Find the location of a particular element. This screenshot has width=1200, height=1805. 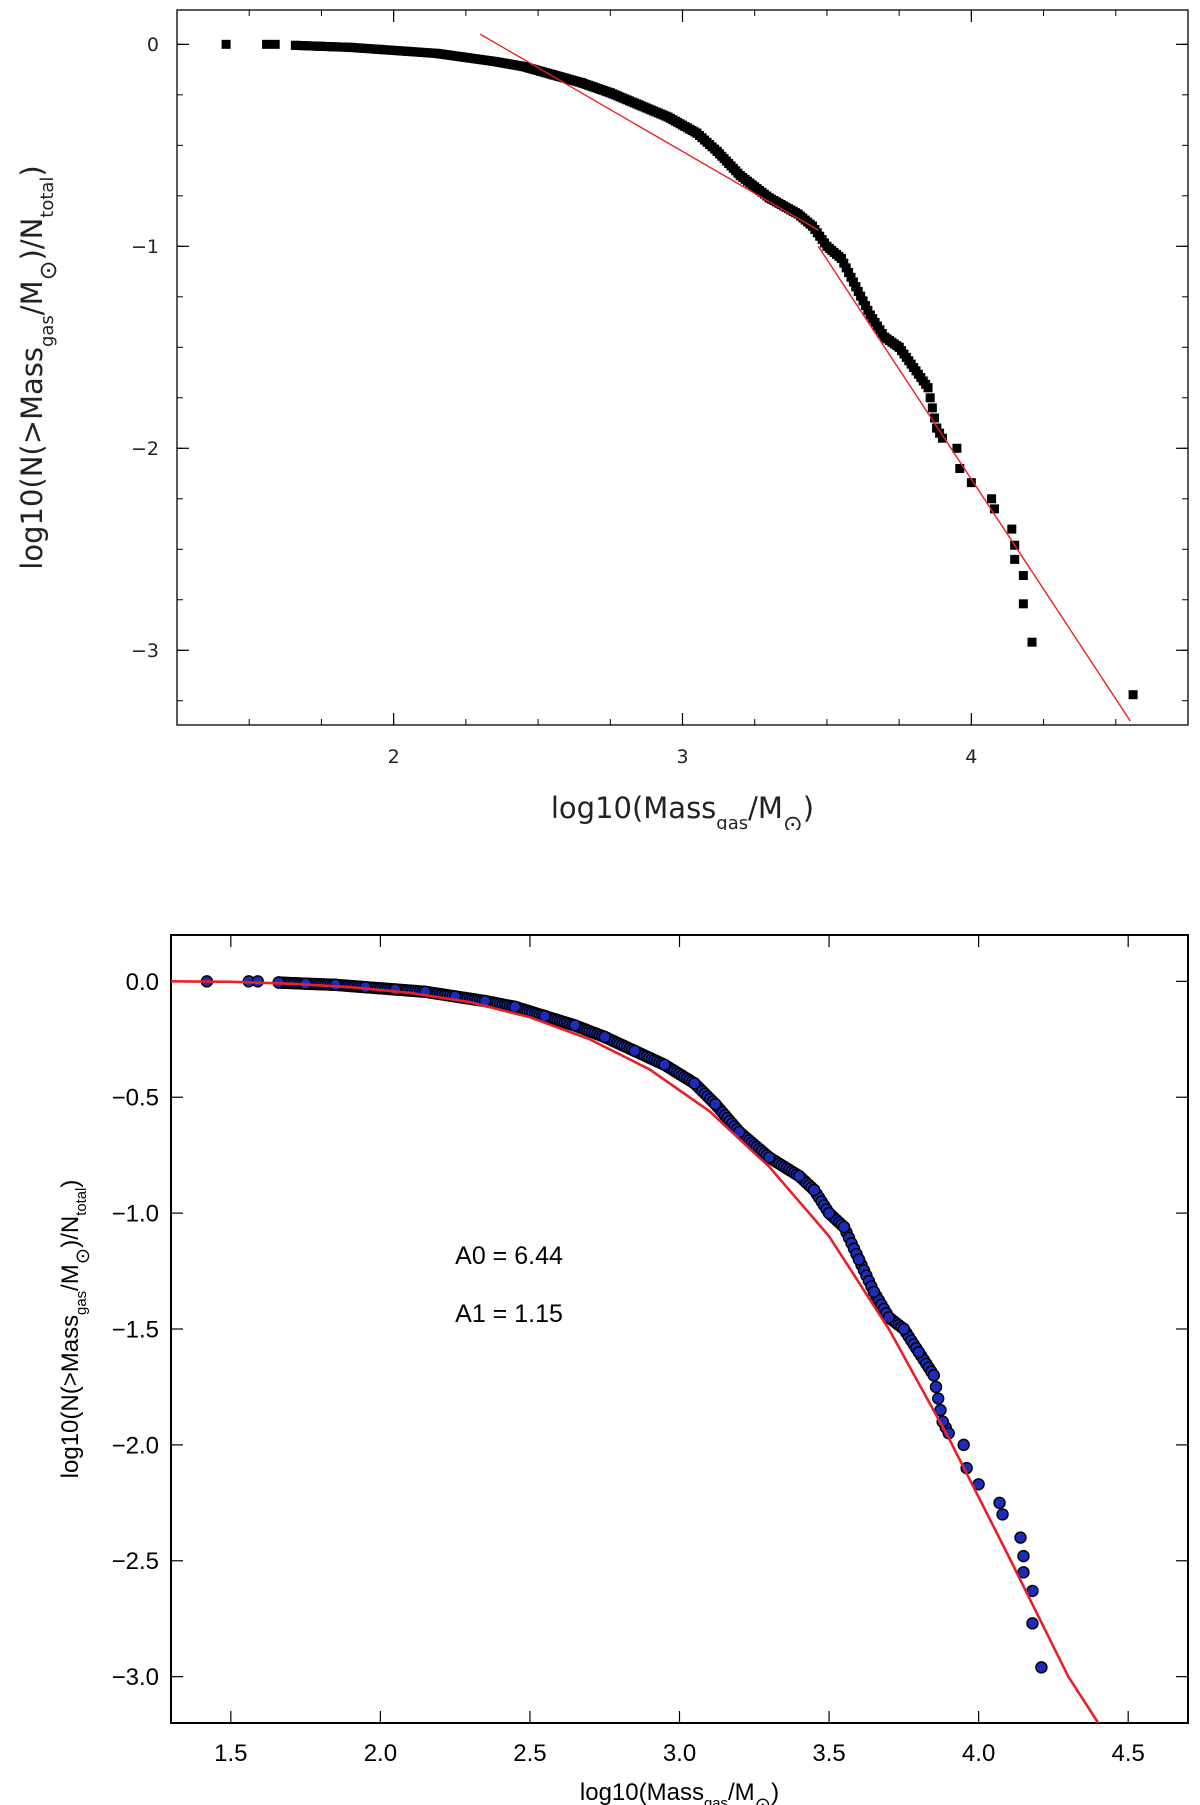

y-axis-label: log10(N(>Massgas/M⊙)/Ntotal) is located at coordinates (38, 367).